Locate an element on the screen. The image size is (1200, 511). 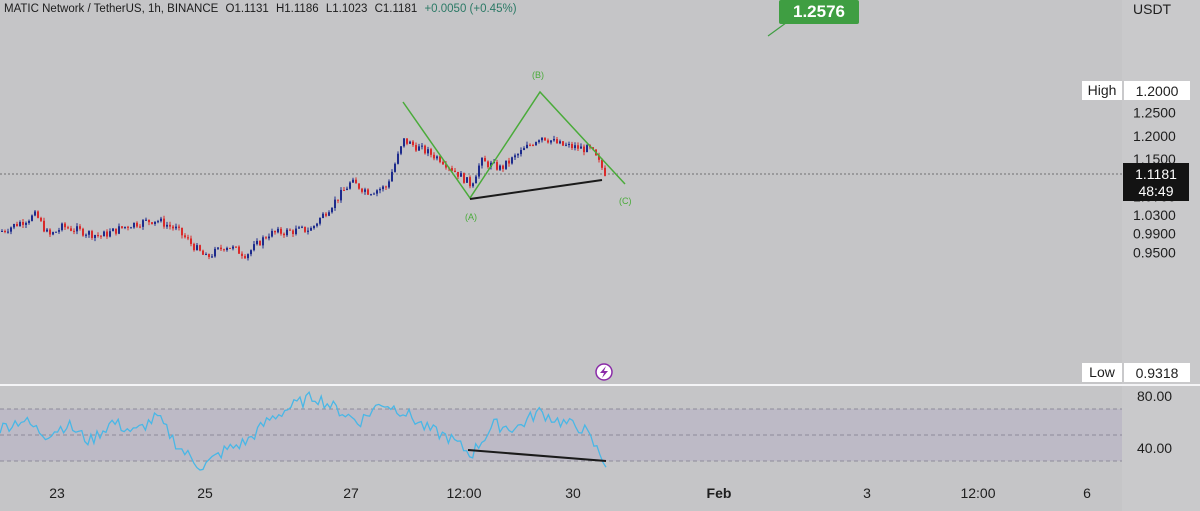
ohlc-high: H1.1186 is located at coordinates (297, 9).